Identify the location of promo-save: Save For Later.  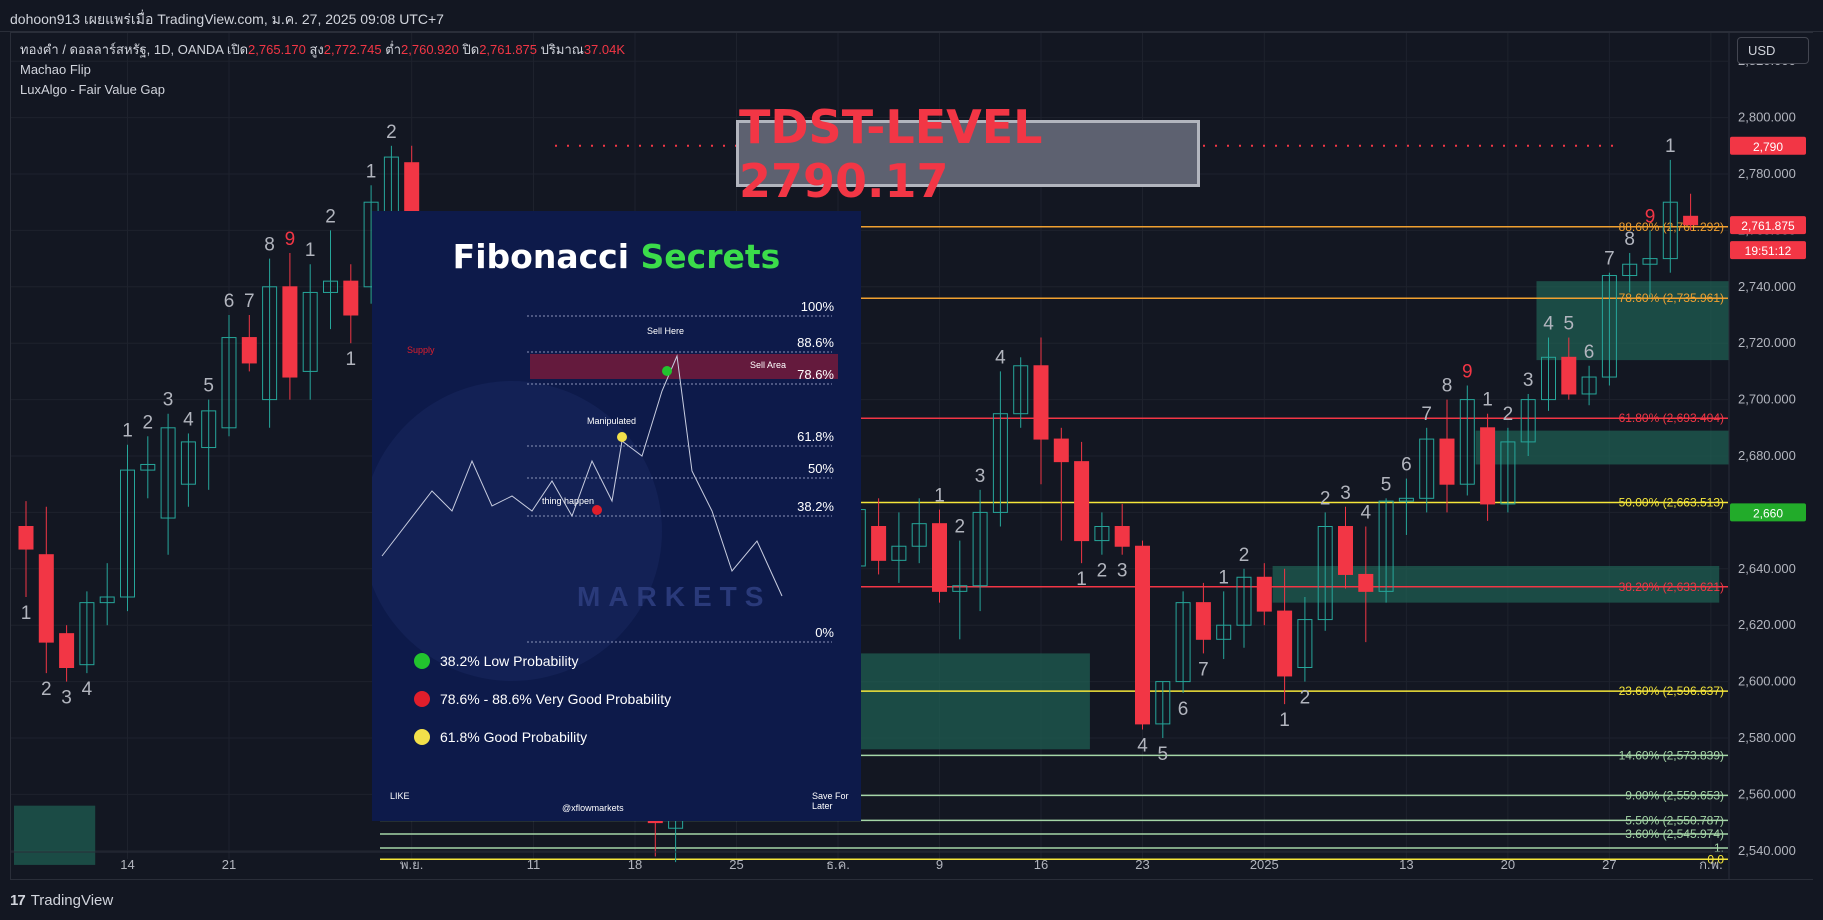
(830, 801).